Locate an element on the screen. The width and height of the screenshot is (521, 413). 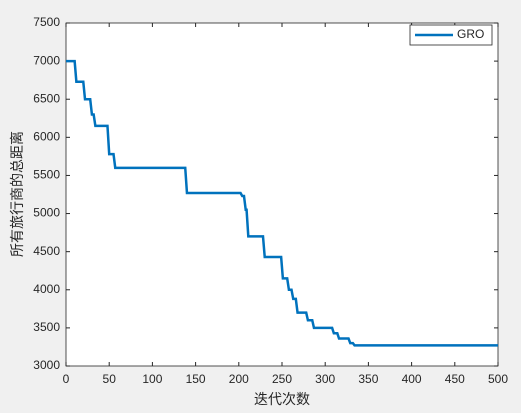
y-tick-label: 6000 is located at coordinates (46, 137).